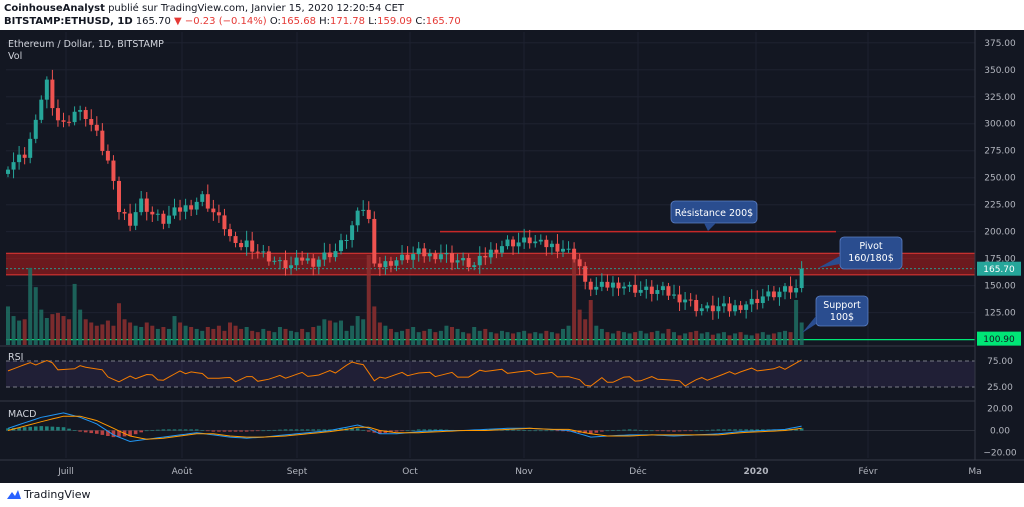 This screenshot has width=1024, height=507. I want to click on time-axis: Juill Août Sept Oct Nov Déc 2020 Févr Ma, so click(519, 471).